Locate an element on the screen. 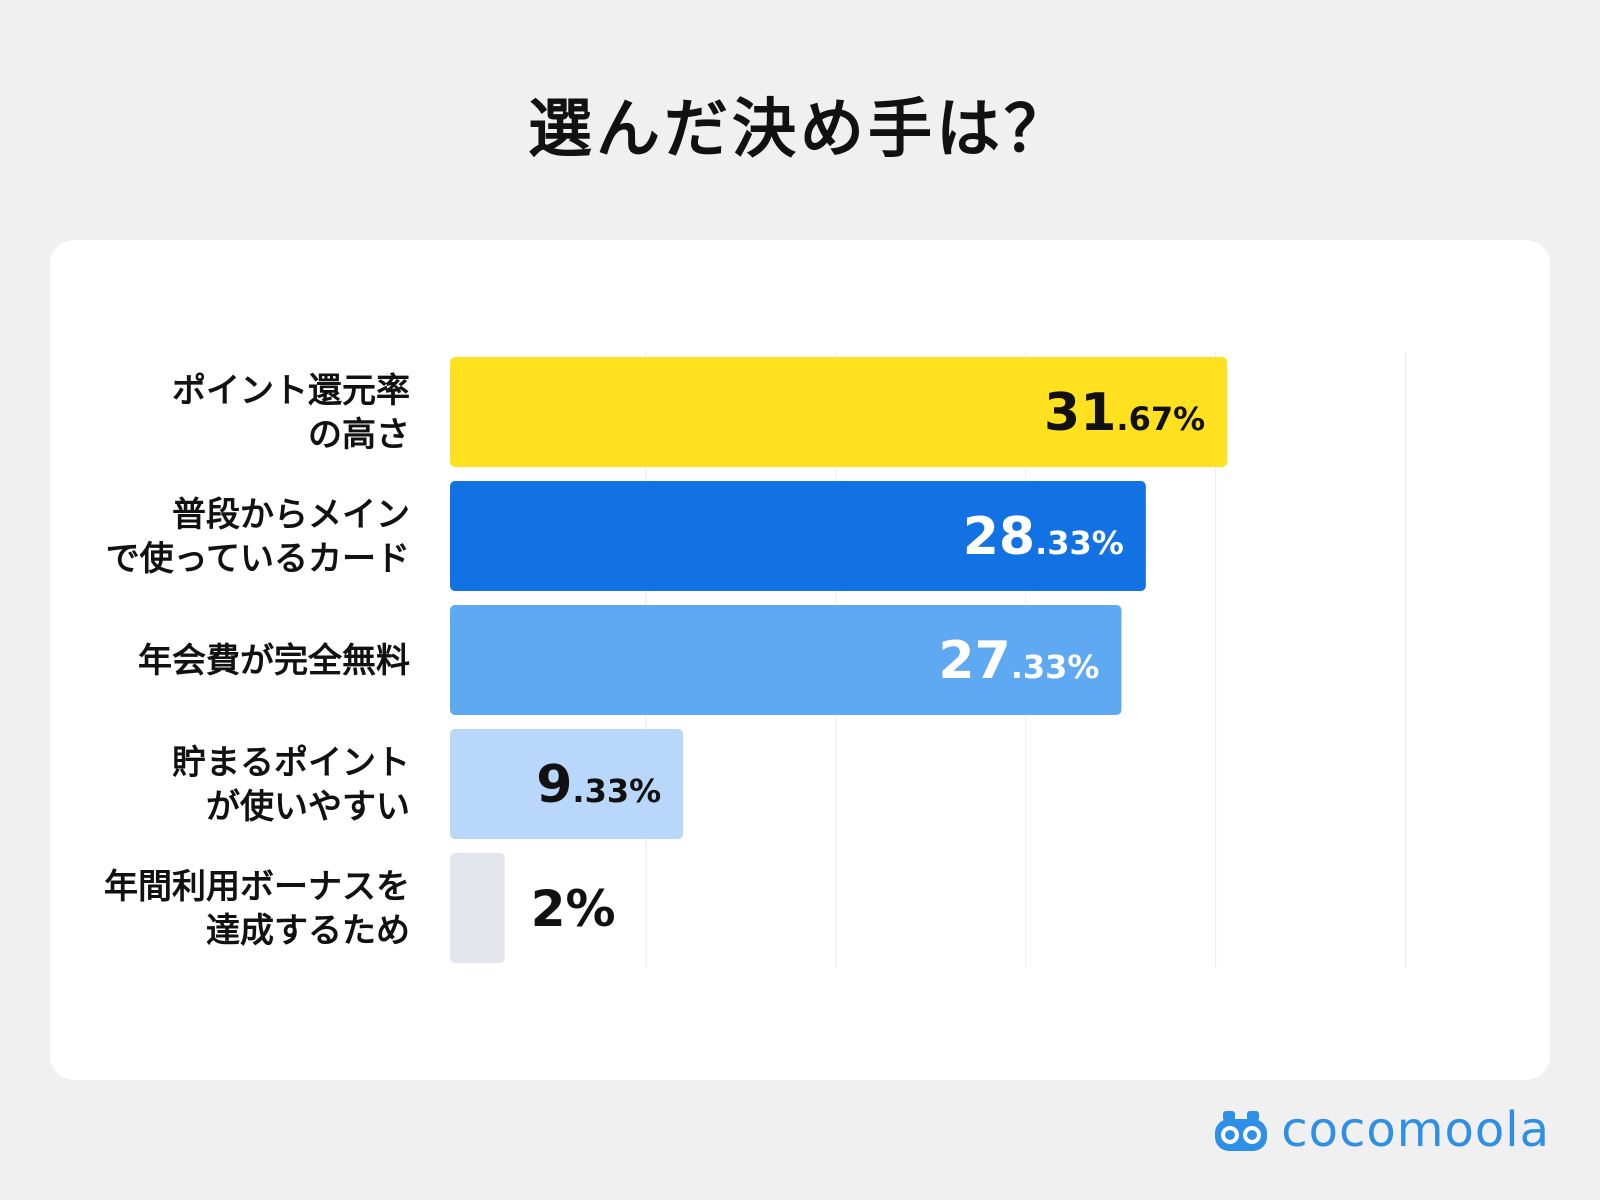 Image resolution: width=1600 pixels, height=1200 pixels. category-label: が使いやすい is located at coordinates (308, 807).